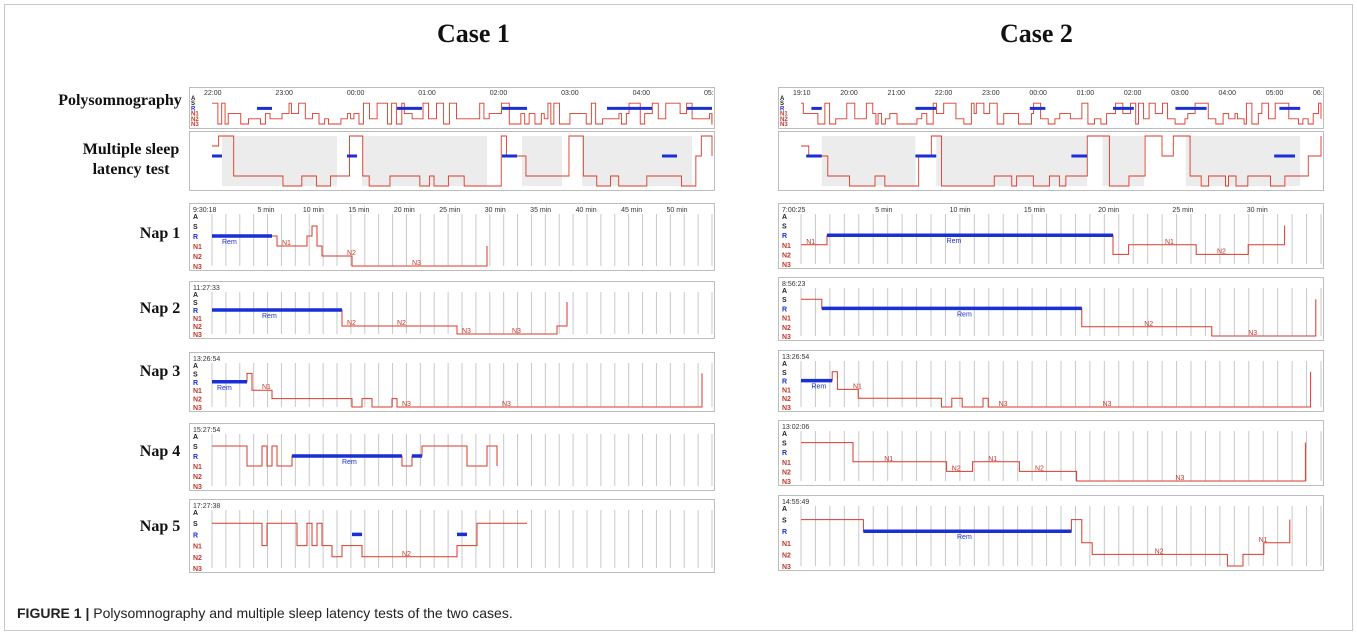  Describe the element at coordinates (204, 210) in the screenshot. I see `nap-start-time: 9:30:18` at that location.